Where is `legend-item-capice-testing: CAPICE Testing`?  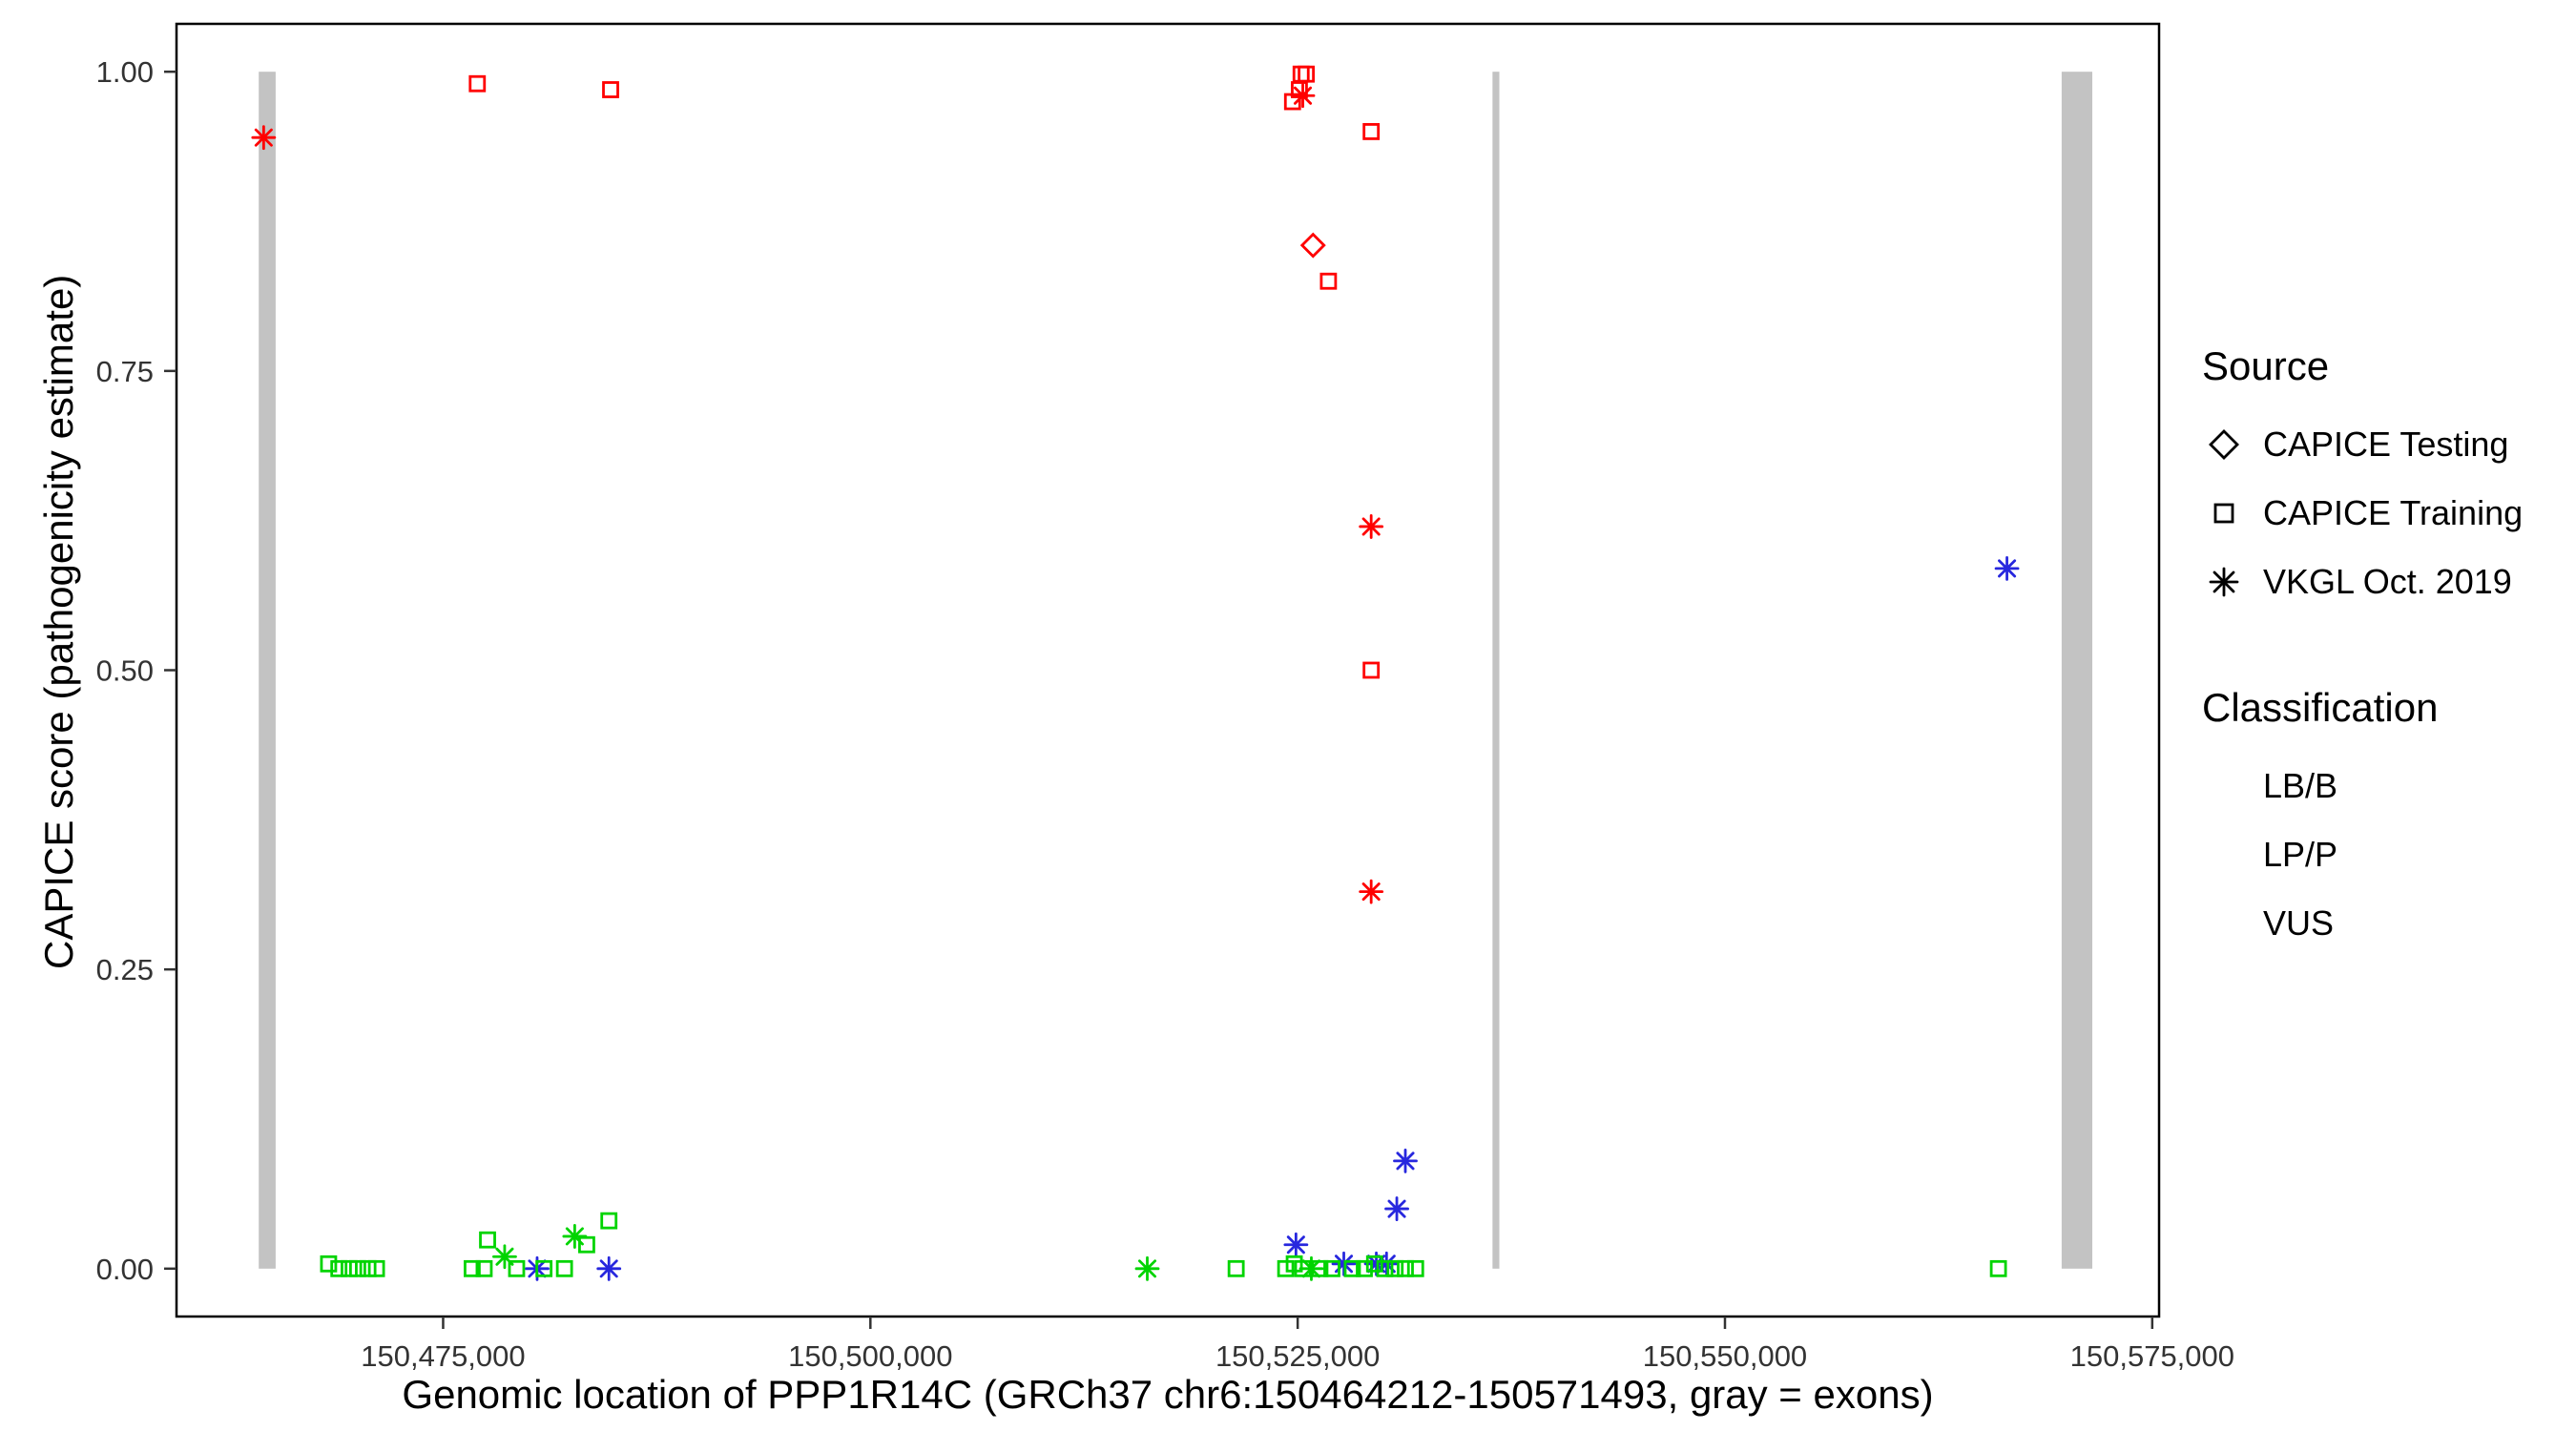
legend-item-capice-testing: CAPICE Testing is located at coordinates (2383, 444).